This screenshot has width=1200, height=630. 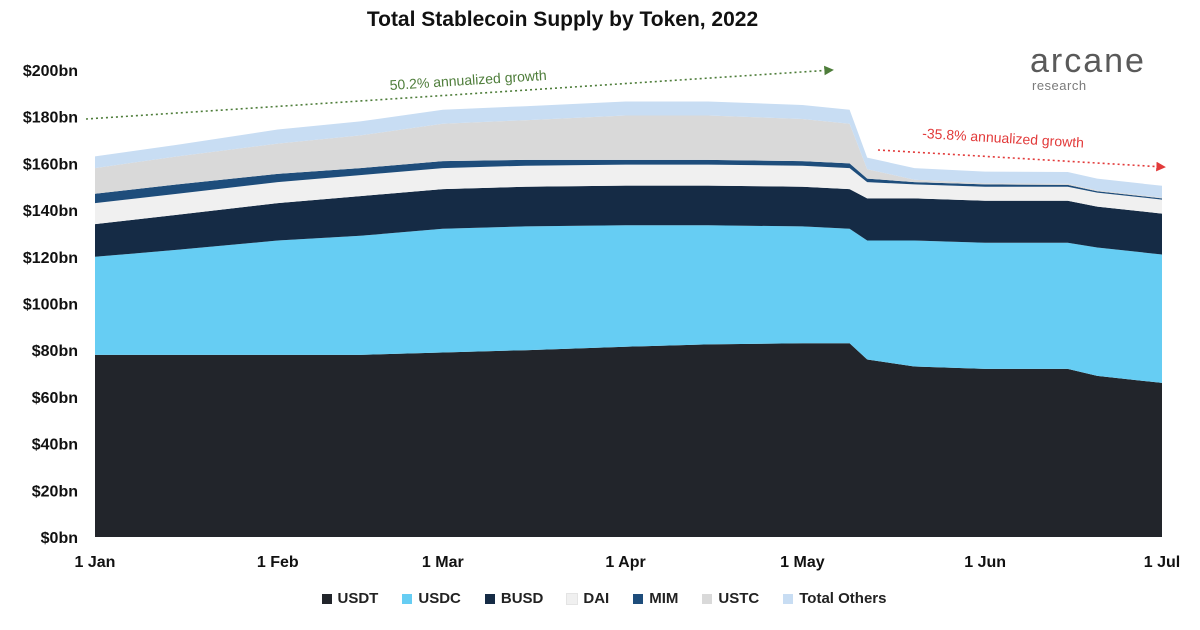 What do you see at coordinates (278, 562) in the screenshot?
I see `x-tick-label: 1 Feb` at bounding box center [278, 562].